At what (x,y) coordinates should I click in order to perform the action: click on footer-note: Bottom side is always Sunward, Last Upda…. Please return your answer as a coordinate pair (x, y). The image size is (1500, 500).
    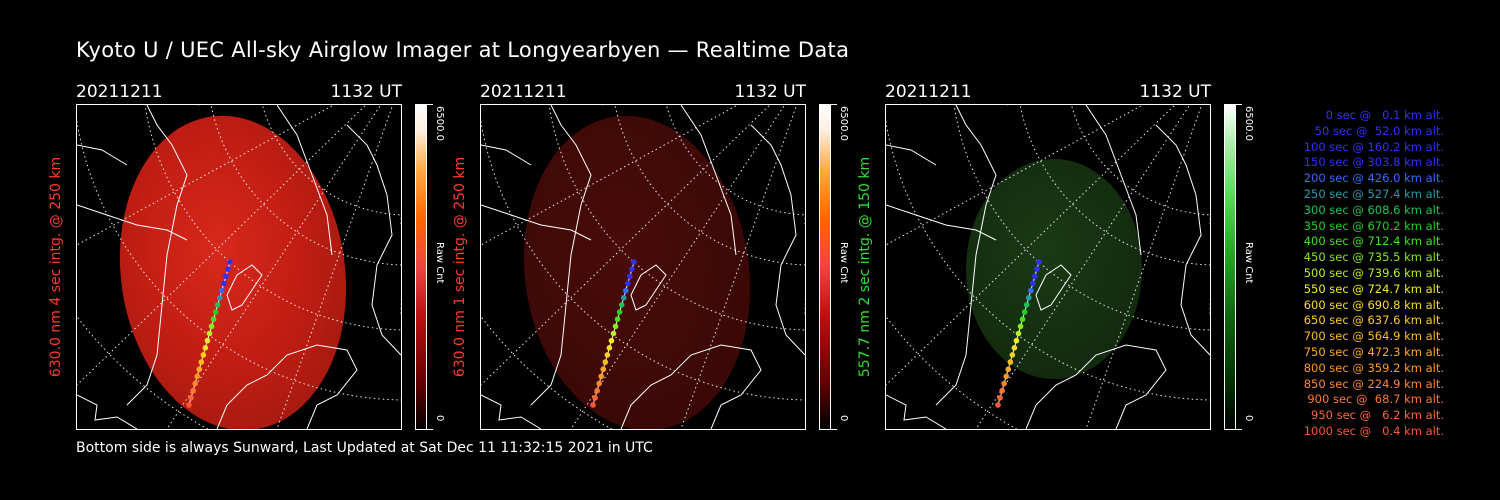
    Looking at the image, I should click on (364, 448).